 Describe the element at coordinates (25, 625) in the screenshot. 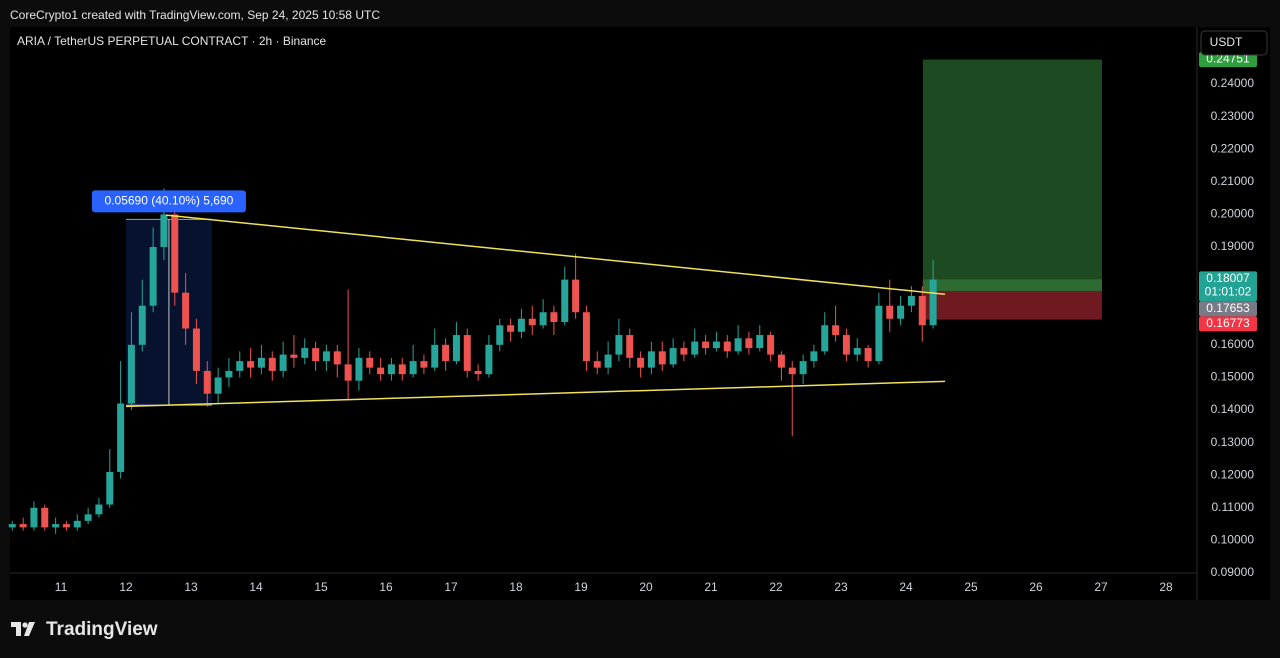

I see `logo-dot` at that location.